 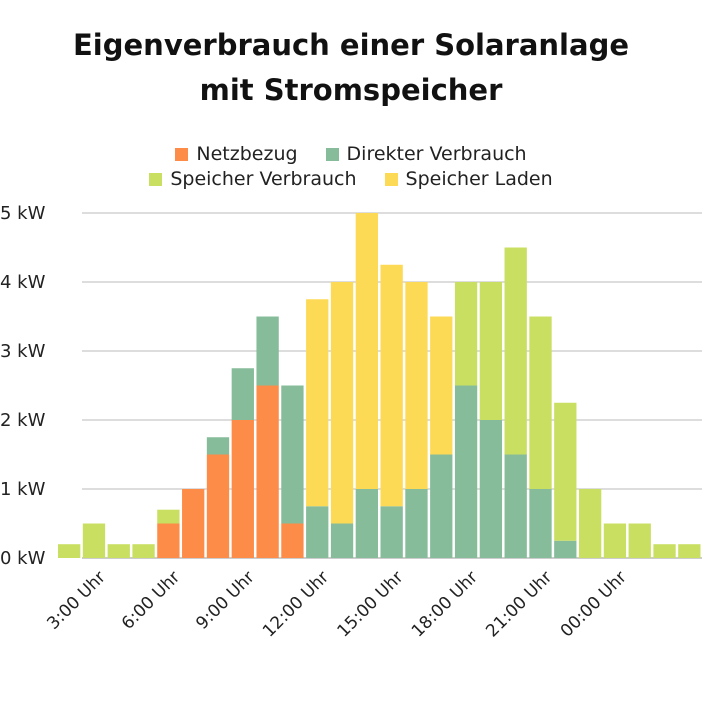 What do you see at coordinates (351, 45) in the screenshot?
I see `chart-title-line-1: Eigenverbrauch einer Solaranlage` at bounding box center [351, 45].